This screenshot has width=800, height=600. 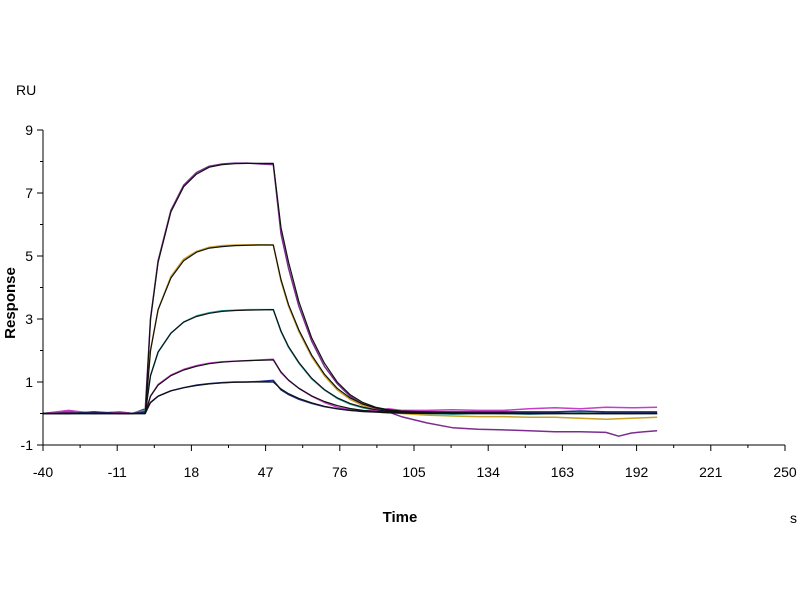 I want to click on response-curve-line, so click(x=350, y=386).